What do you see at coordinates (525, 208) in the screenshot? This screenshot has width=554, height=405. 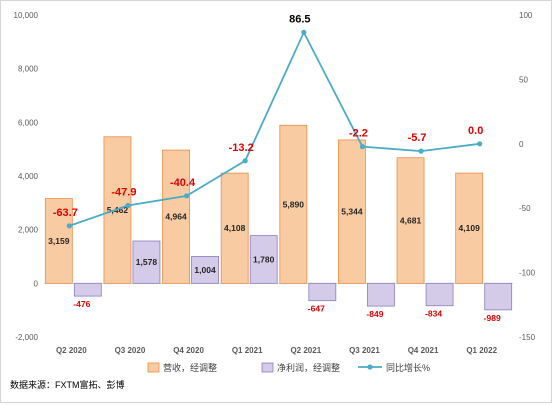 I see `y-right-tick-label: -50` at bounding box center [525, 208].